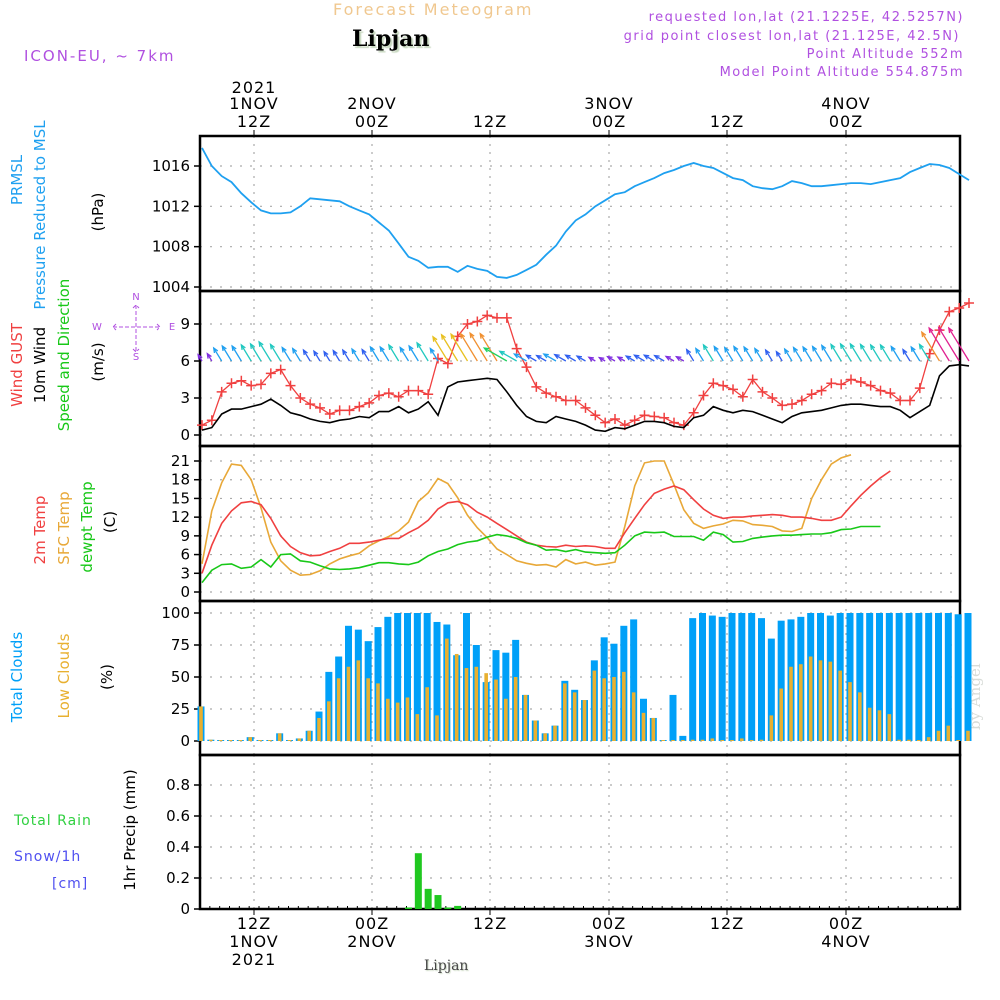 This screenshot has width=1000, height=1000. What do you see at coordinates (40, 530) in the screenshot?
I see `label-2m-temp: 2m Temp` at bounding box center [40, 530].